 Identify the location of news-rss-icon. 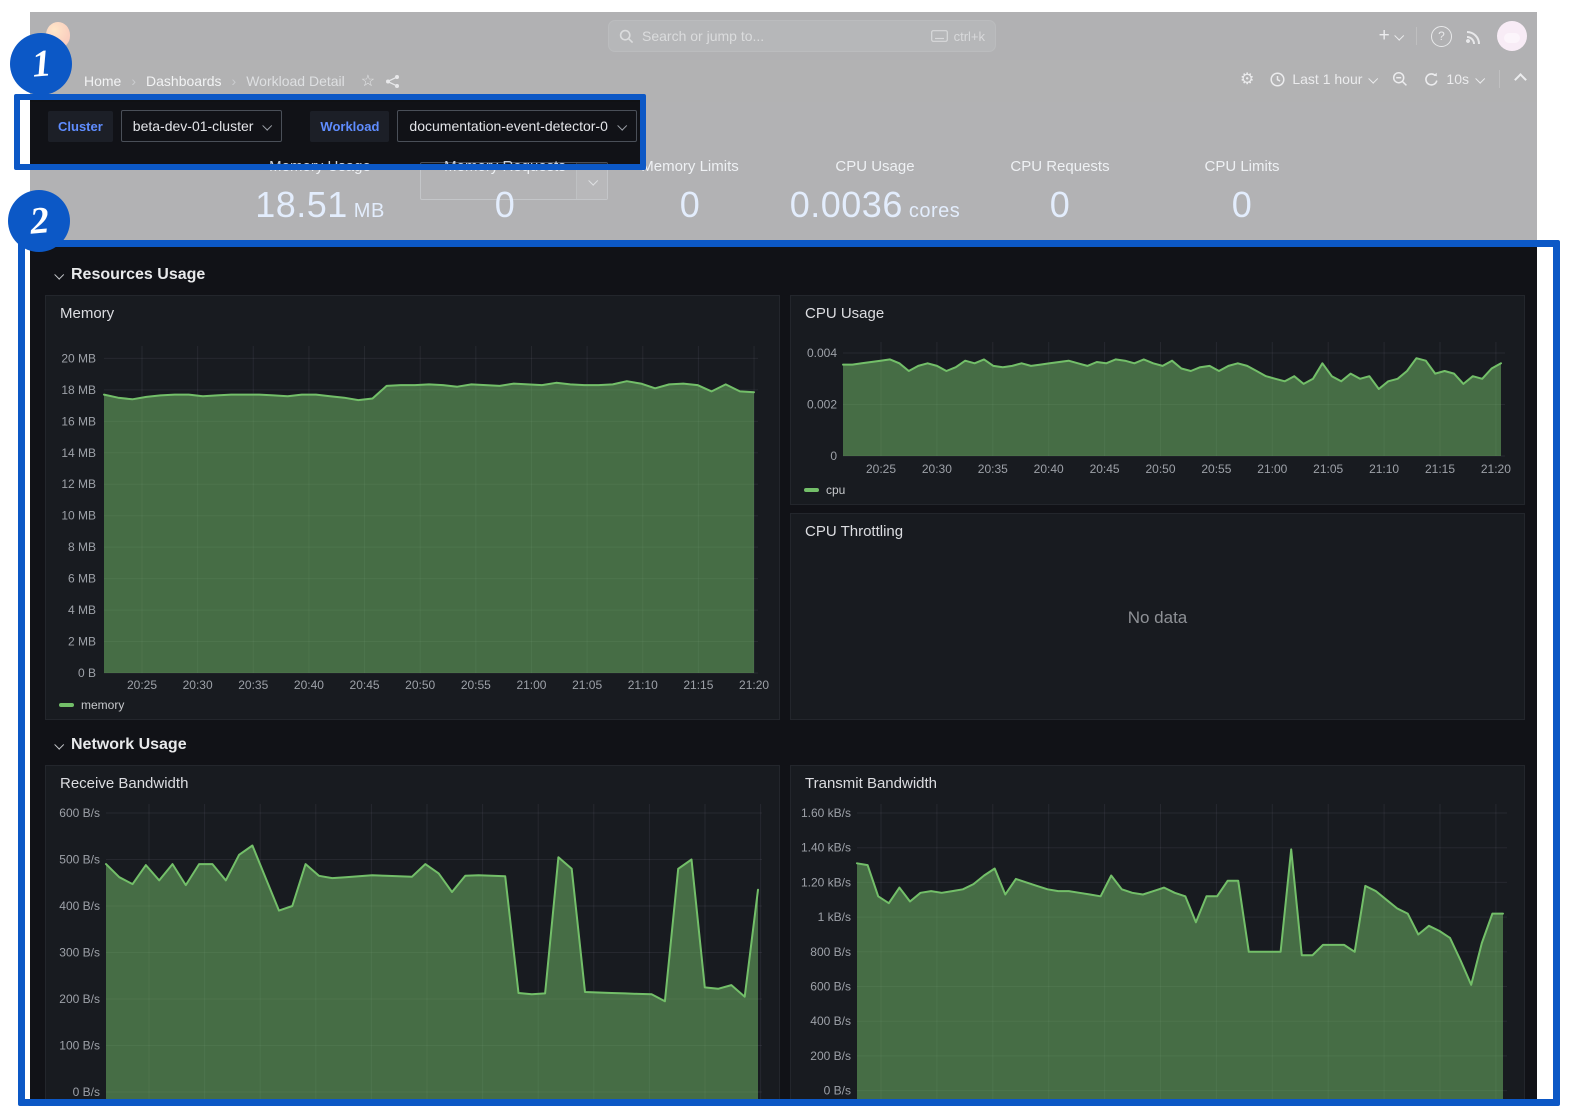
(1474, 36).